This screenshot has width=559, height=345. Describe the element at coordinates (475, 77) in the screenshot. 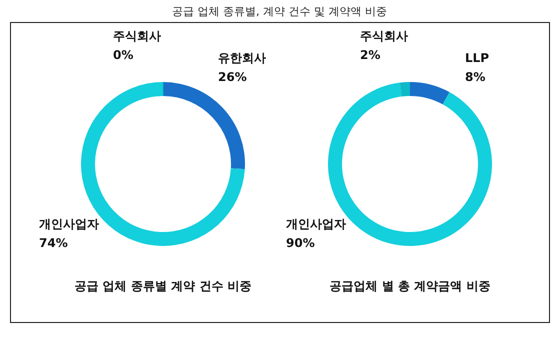

I see `data-label: 8%` at that location.